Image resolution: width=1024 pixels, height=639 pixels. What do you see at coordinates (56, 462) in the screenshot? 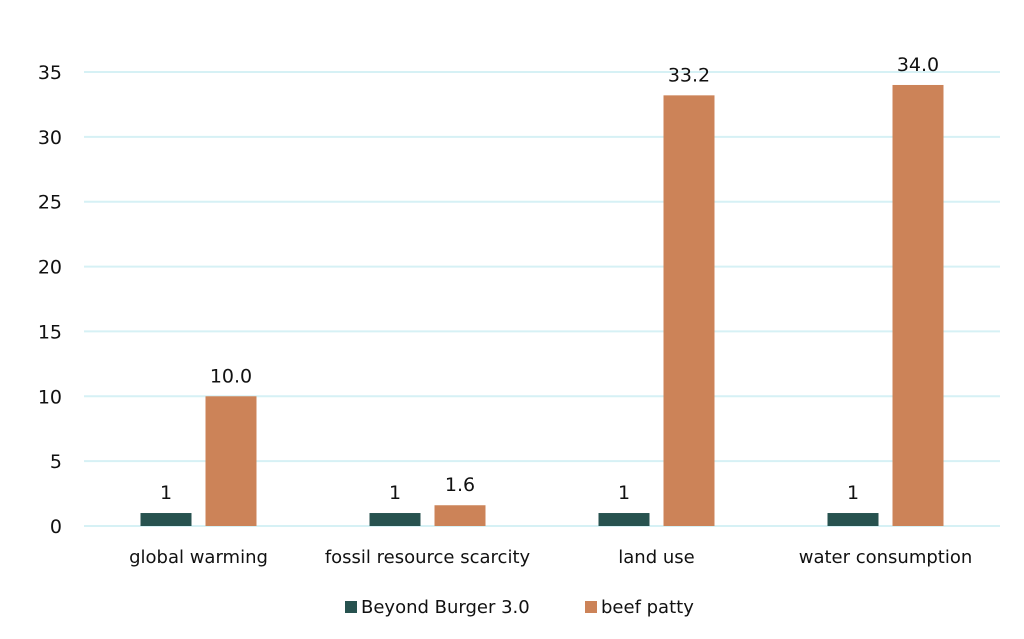
I see `y-tick-label: 5` at bounding box center [56, 462].